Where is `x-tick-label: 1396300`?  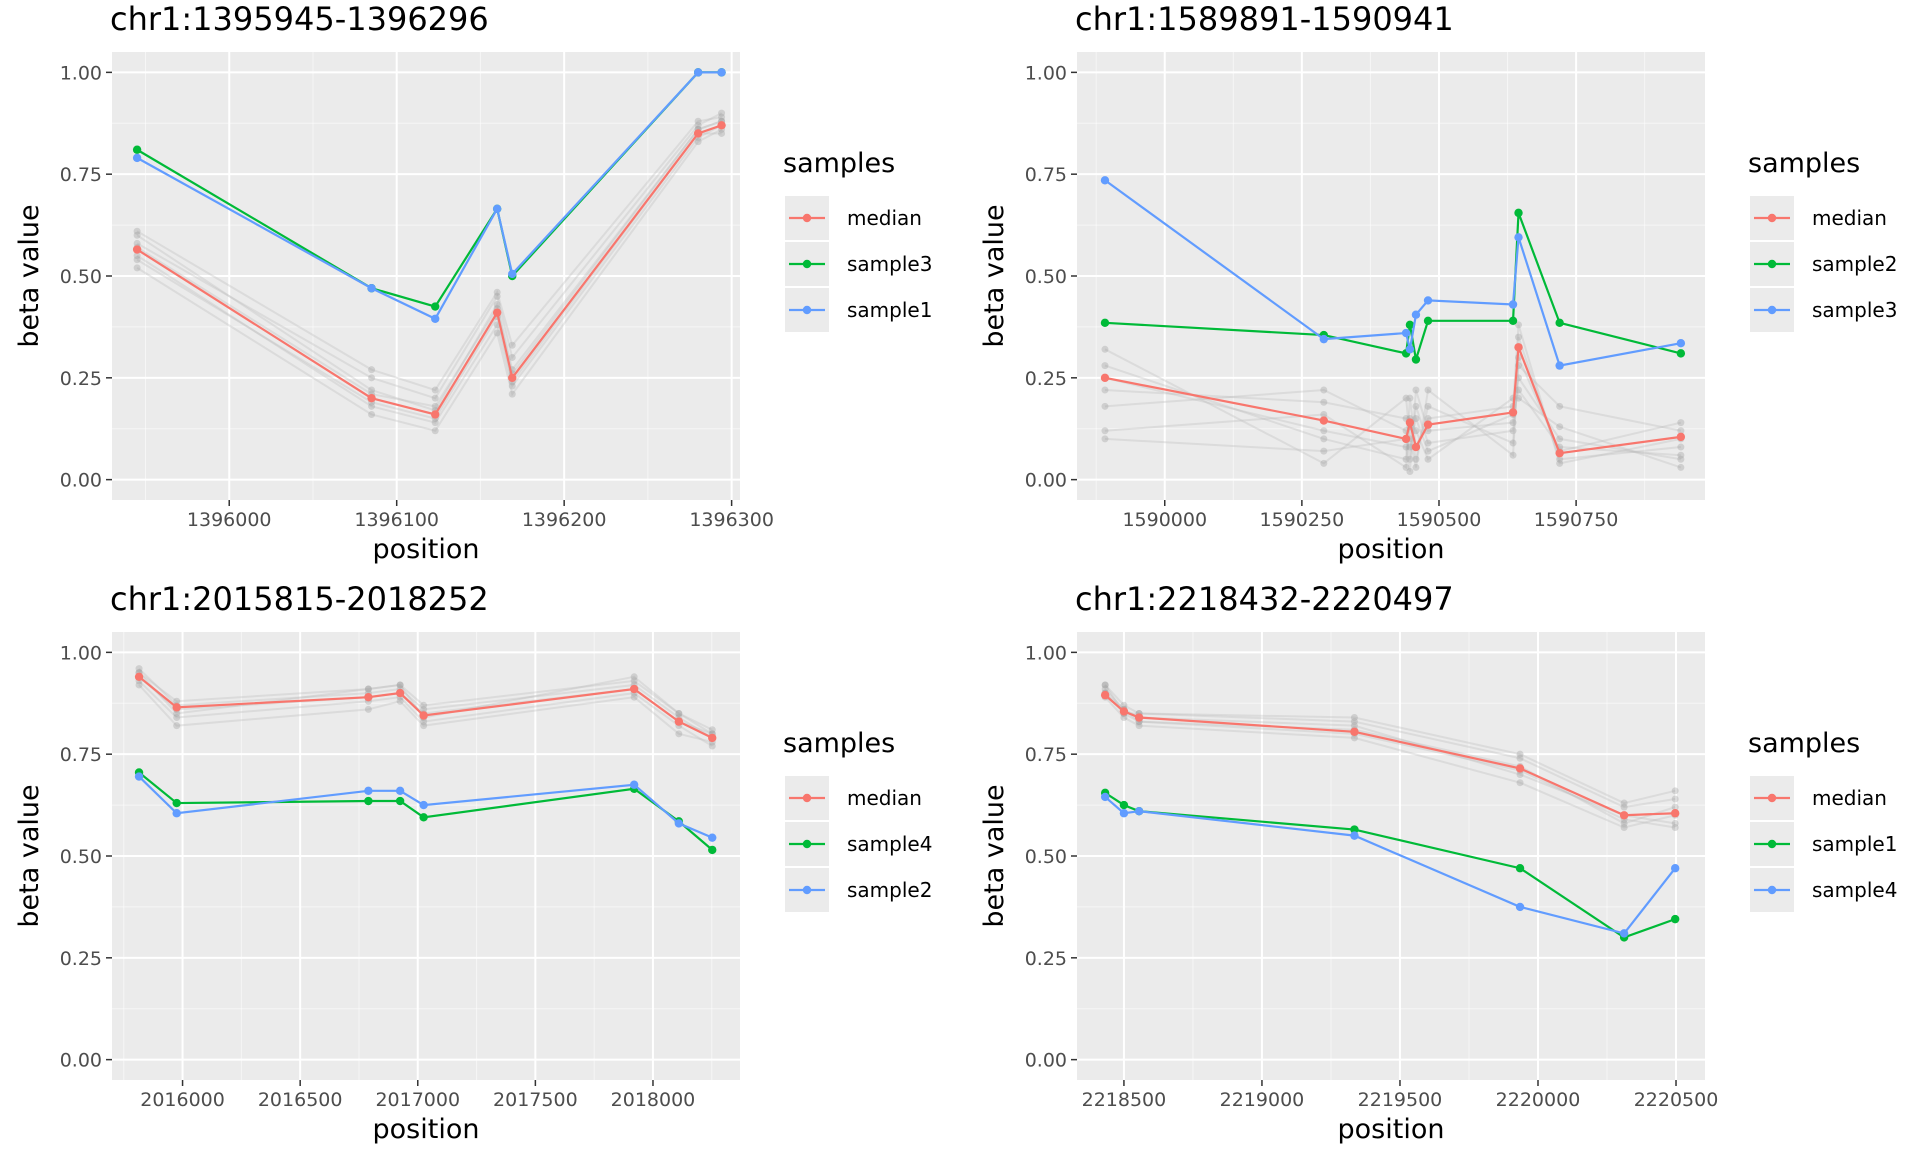 x-tick-label: 1396300 is located at coordinates (731, 520).